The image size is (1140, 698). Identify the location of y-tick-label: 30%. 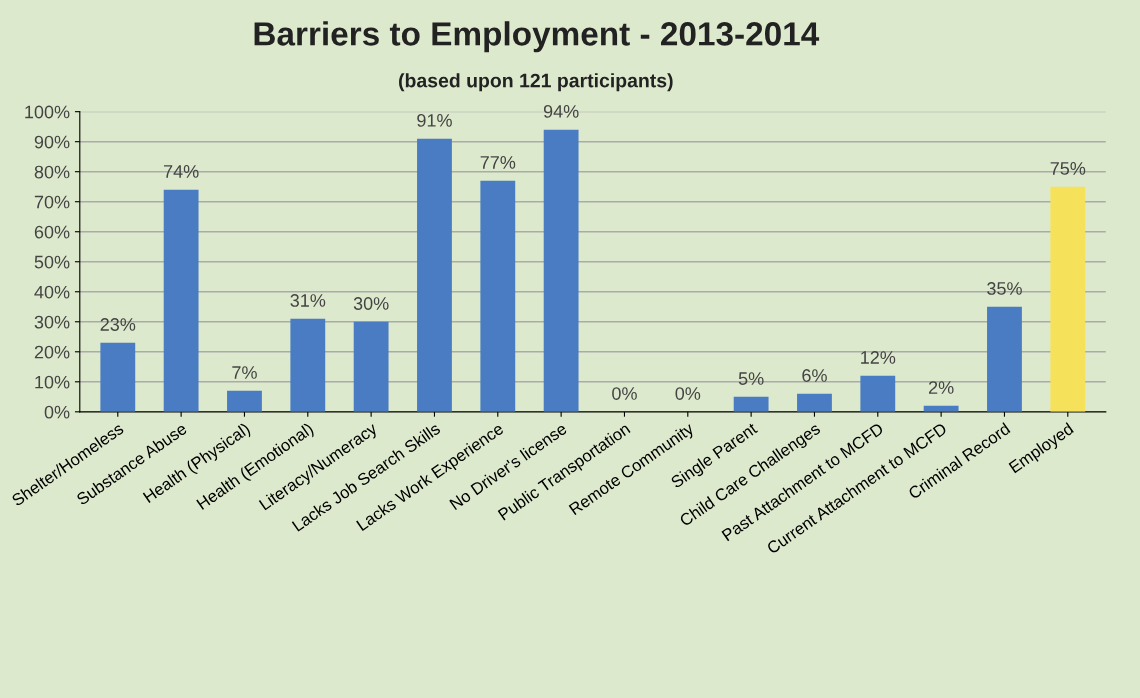
(52, 322).